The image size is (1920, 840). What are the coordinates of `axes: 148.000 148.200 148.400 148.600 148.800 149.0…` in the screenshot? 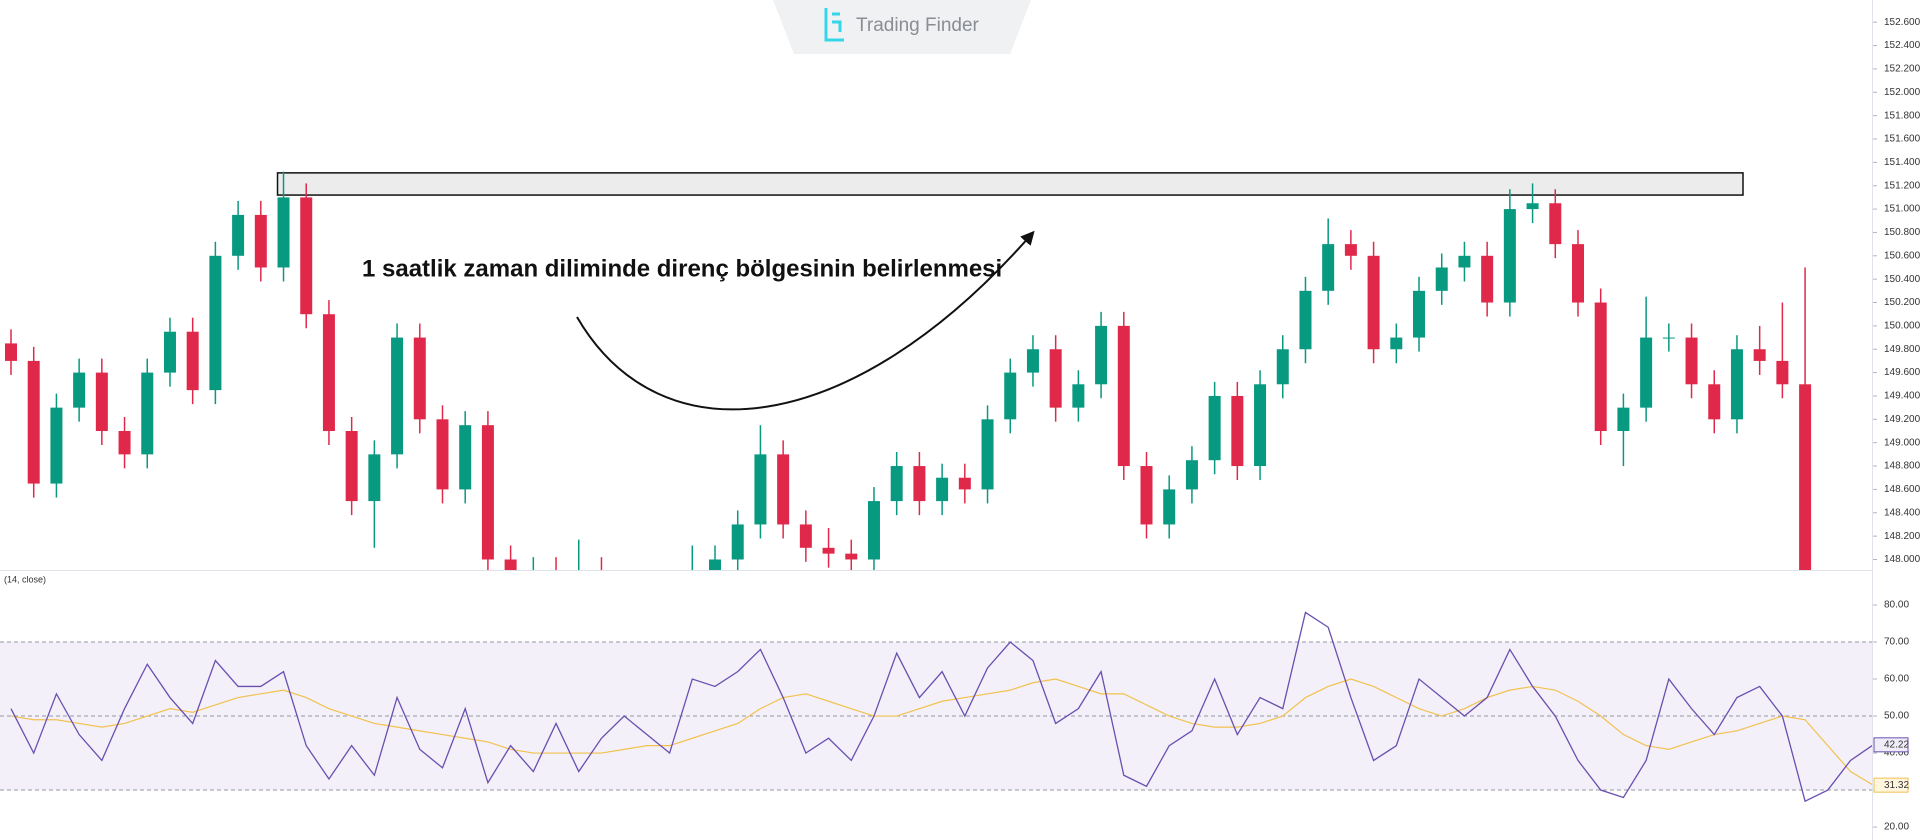 It's located at (1896, 425).